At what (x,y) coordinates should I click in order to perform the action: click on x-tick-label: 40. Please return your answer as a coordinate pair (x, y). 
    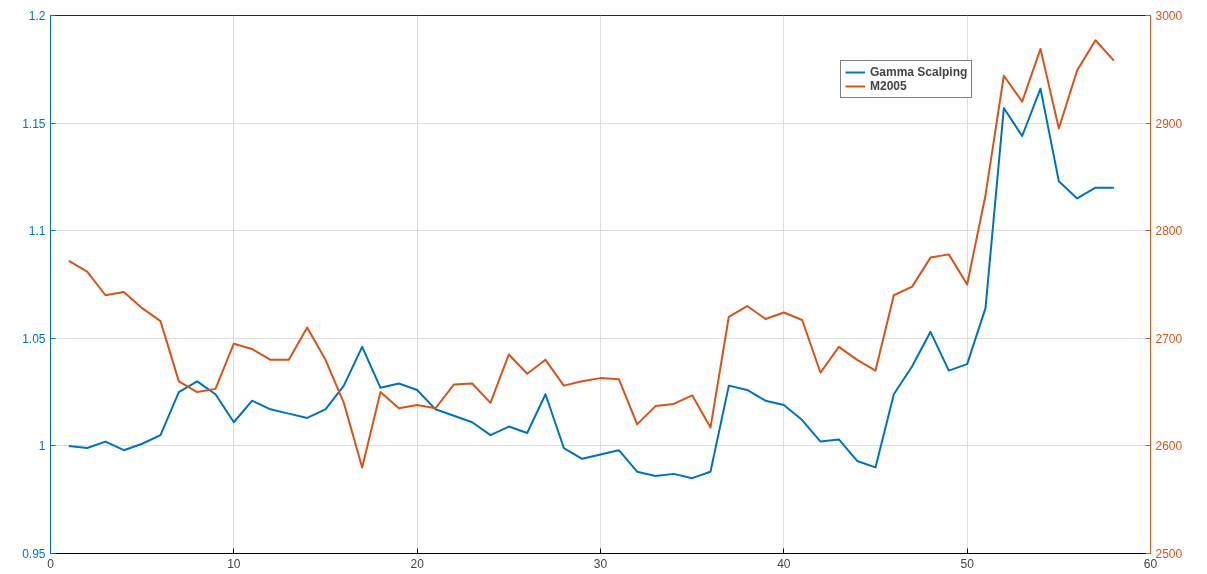
    Looking at the image, I should click on (784, 563).